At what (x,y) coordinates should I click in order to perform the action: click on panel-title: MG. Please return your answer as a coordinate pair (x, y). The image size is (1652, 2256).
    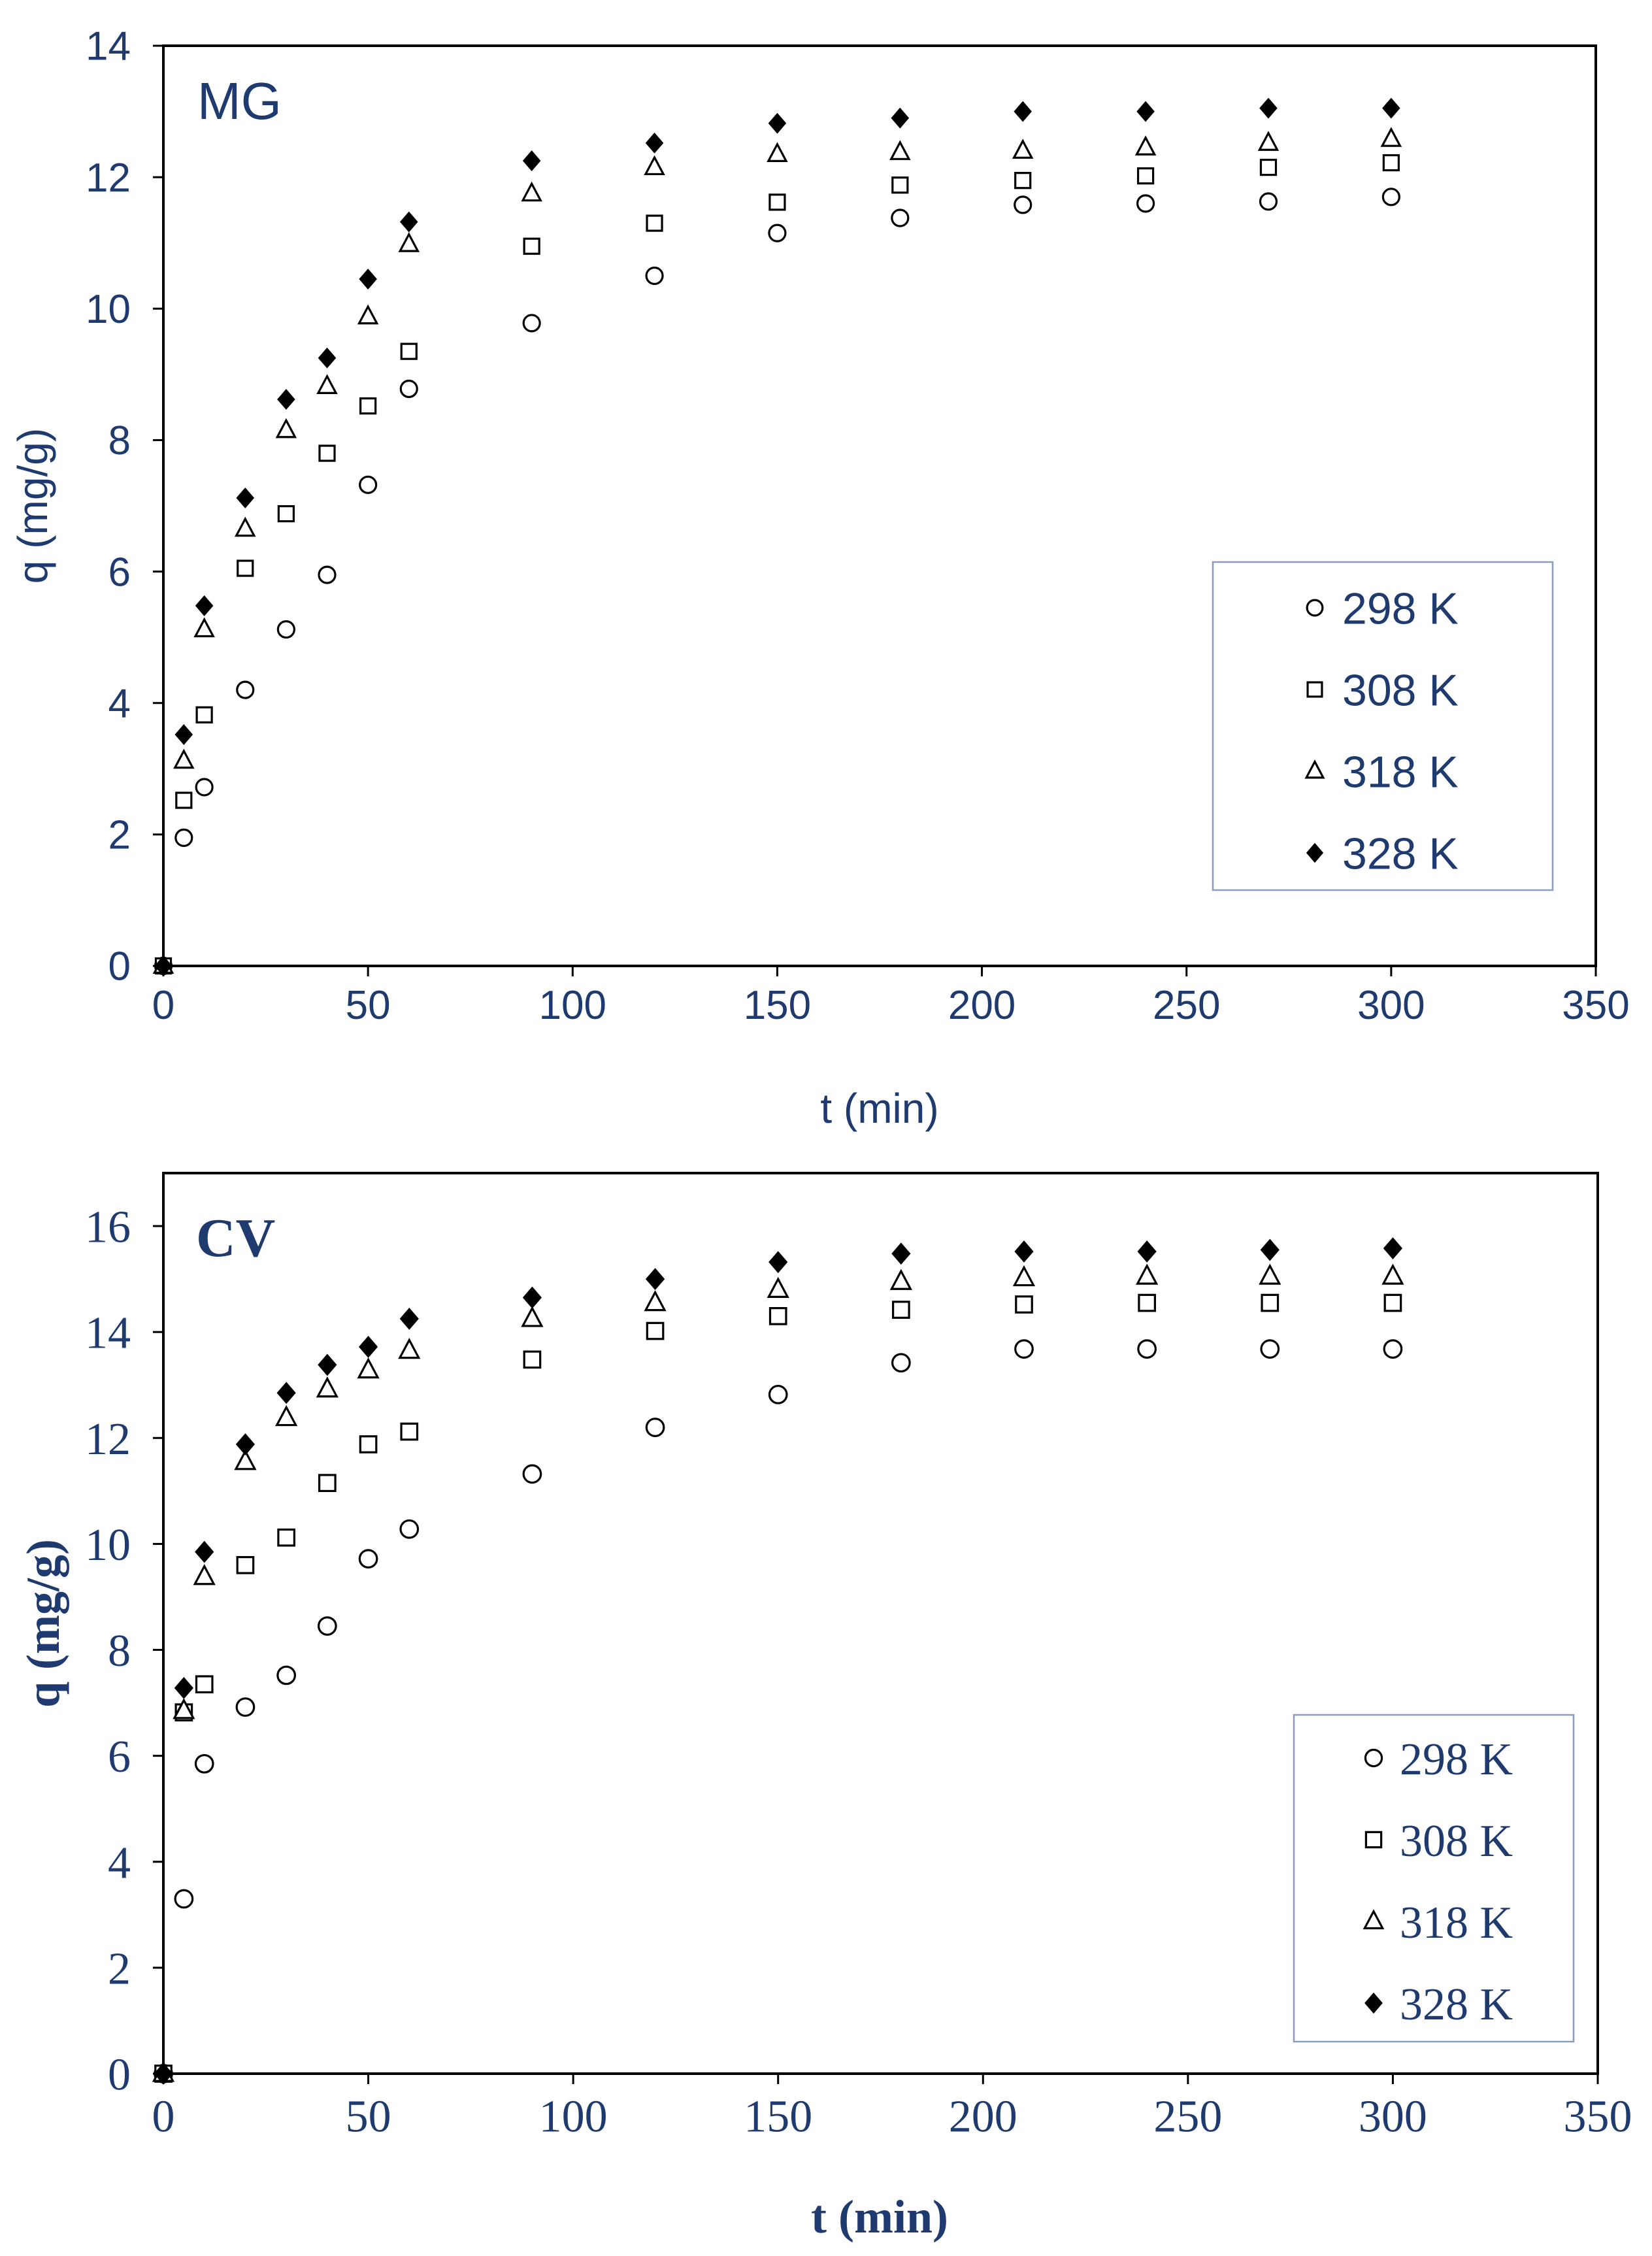
    Looking at the image, I should click on (239, 101).